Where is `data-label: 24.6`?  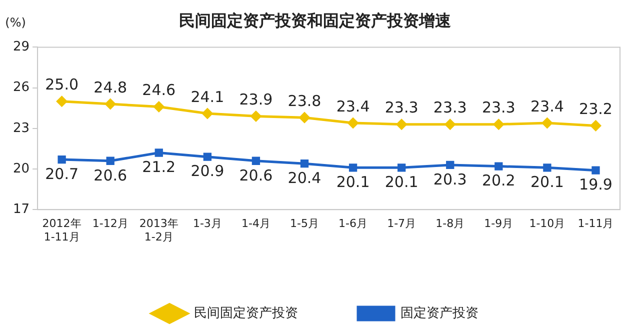 data-label: 24.6 is located at coordinates (159, 90).